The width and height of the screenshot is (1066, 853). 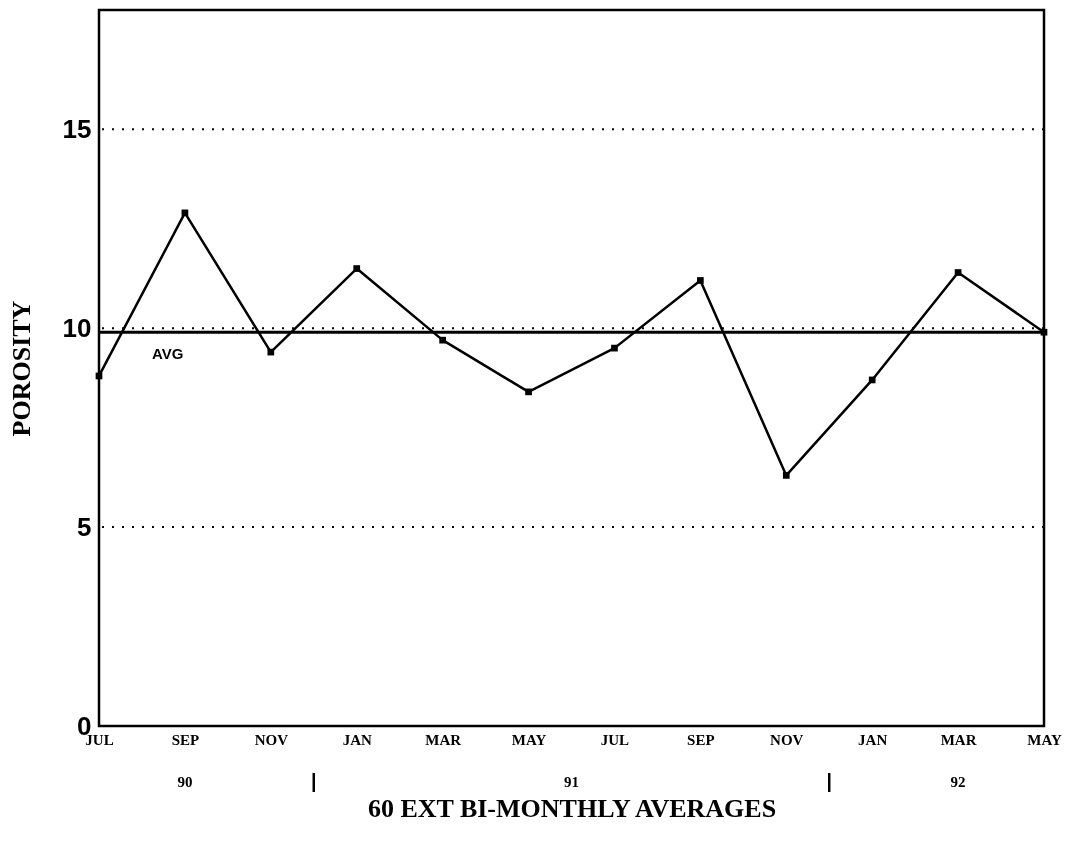 I want to click on y-tick-label: 10, so click(x=77, y=327).